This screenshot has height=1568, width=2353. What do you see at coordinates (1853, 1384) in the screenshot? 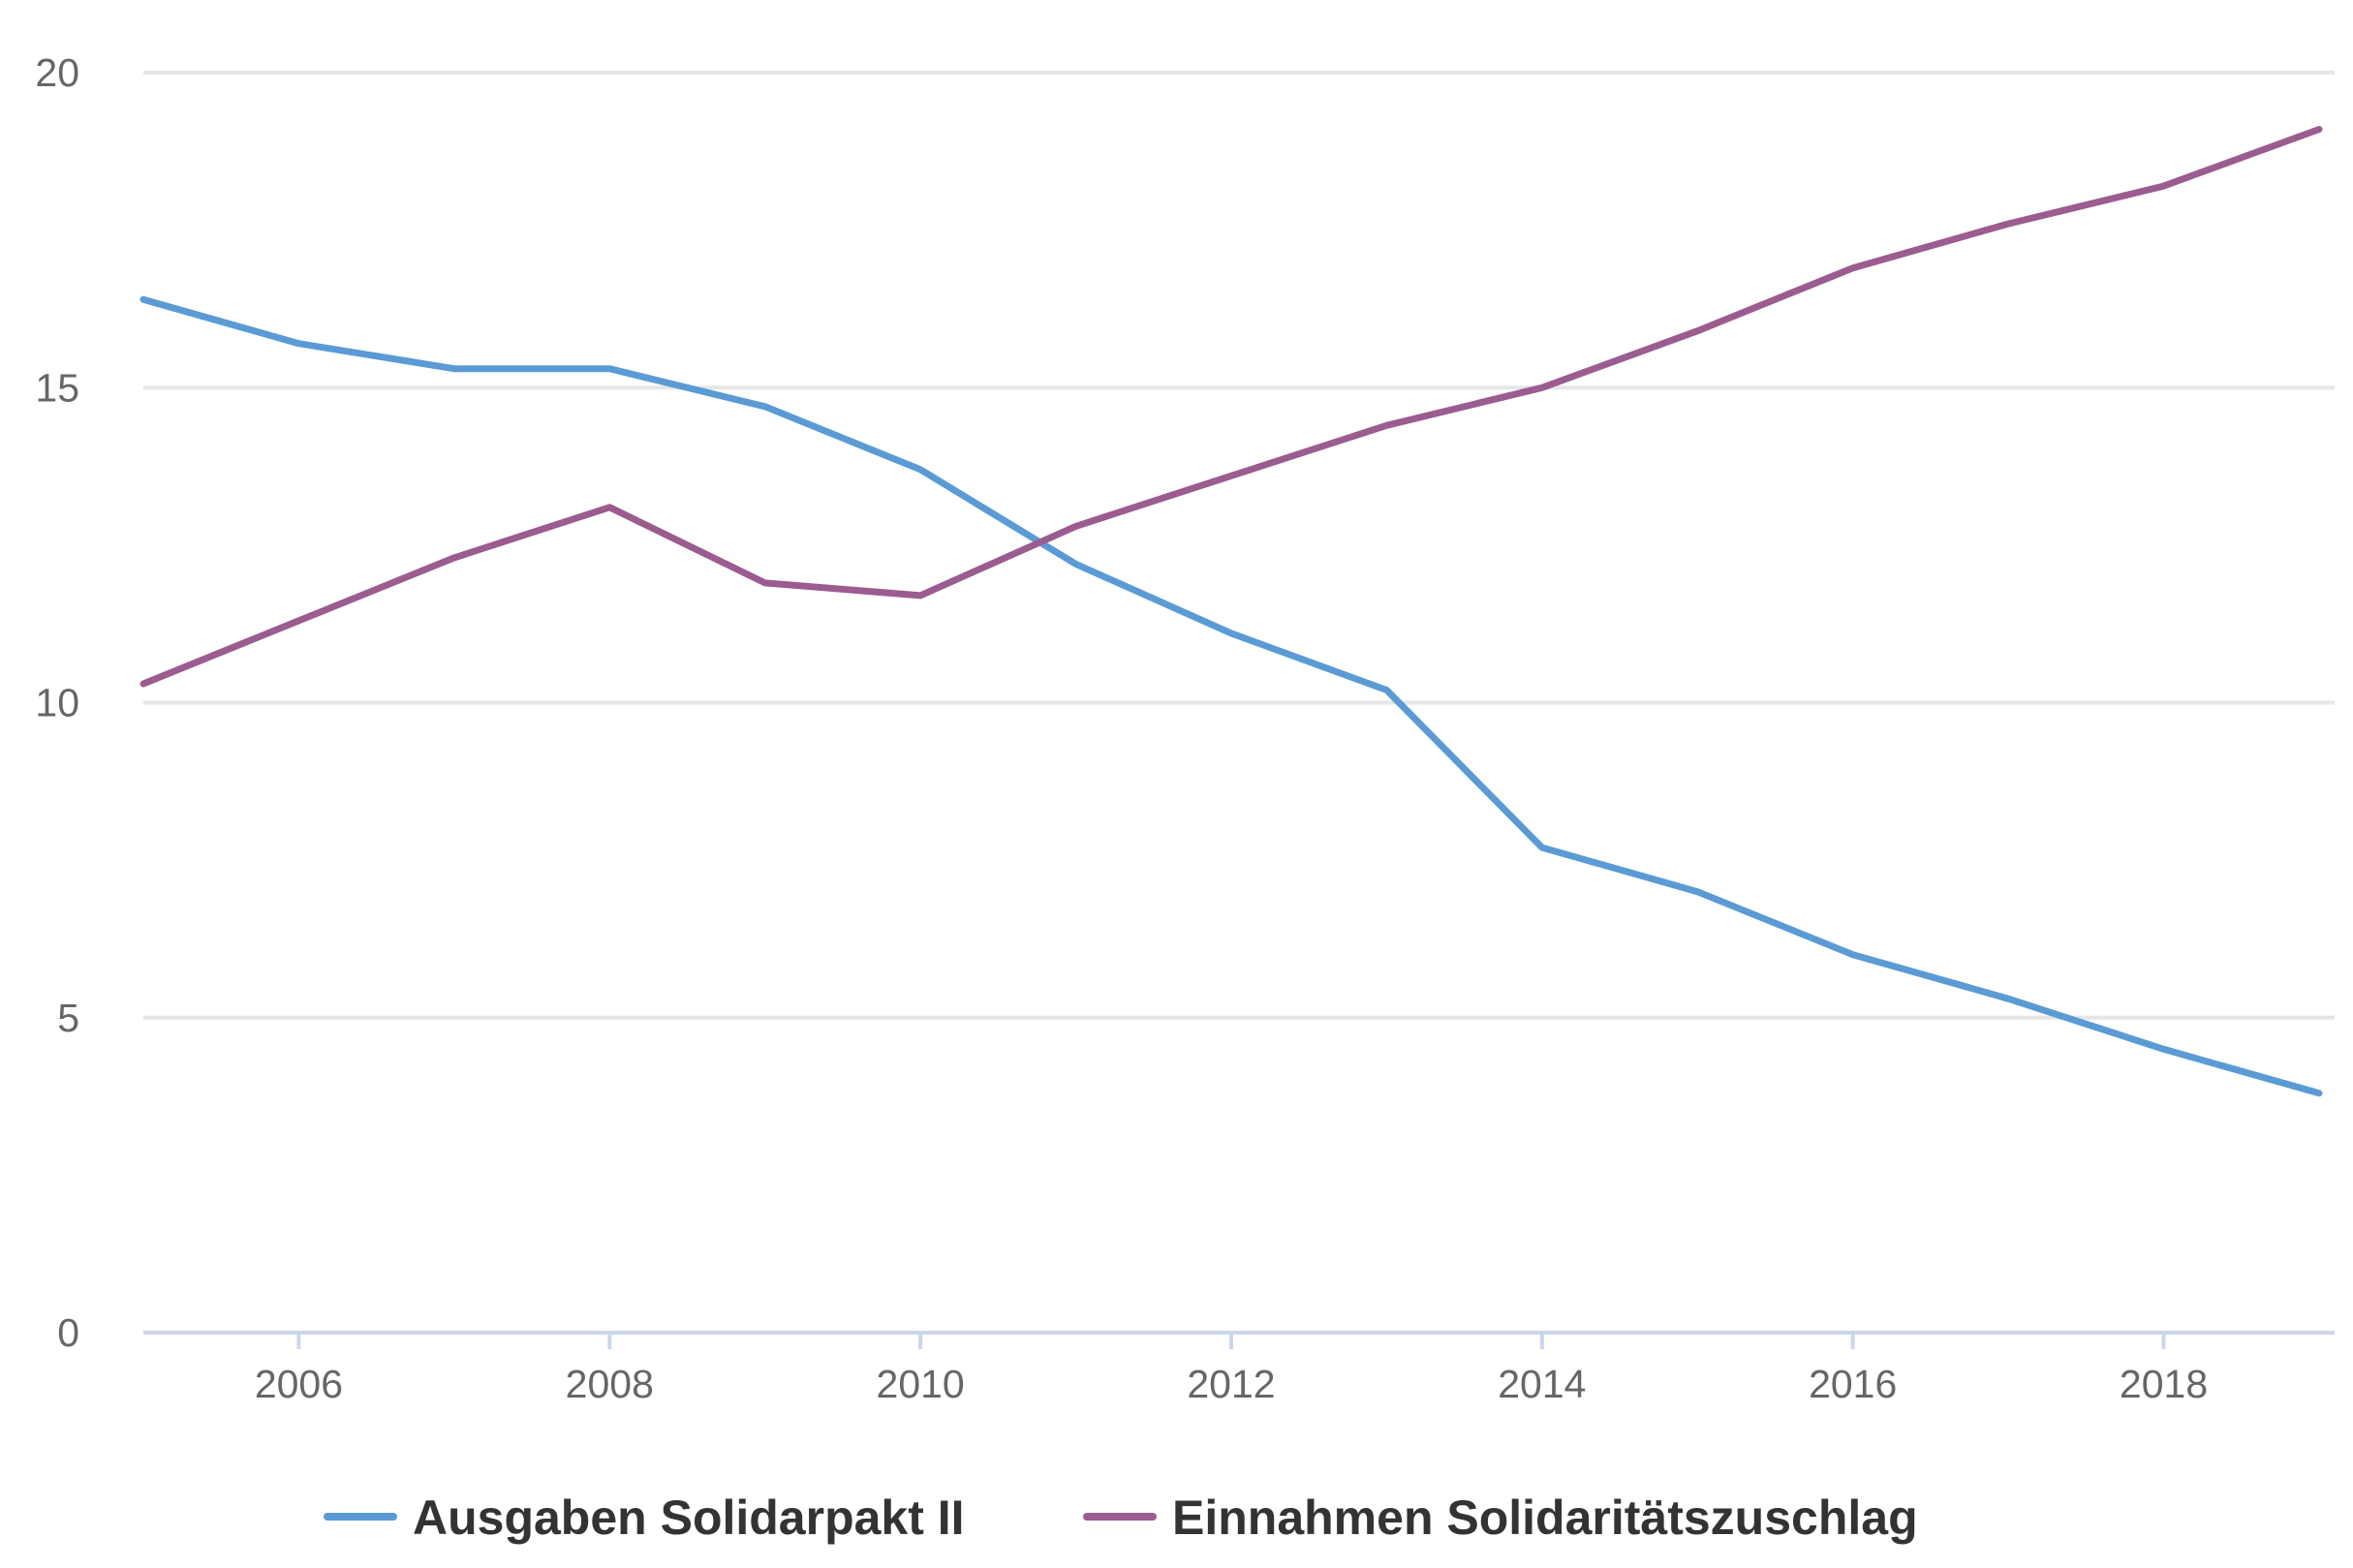
I see `x-tick-label: 2016` at bounding box center [1853, 1384].